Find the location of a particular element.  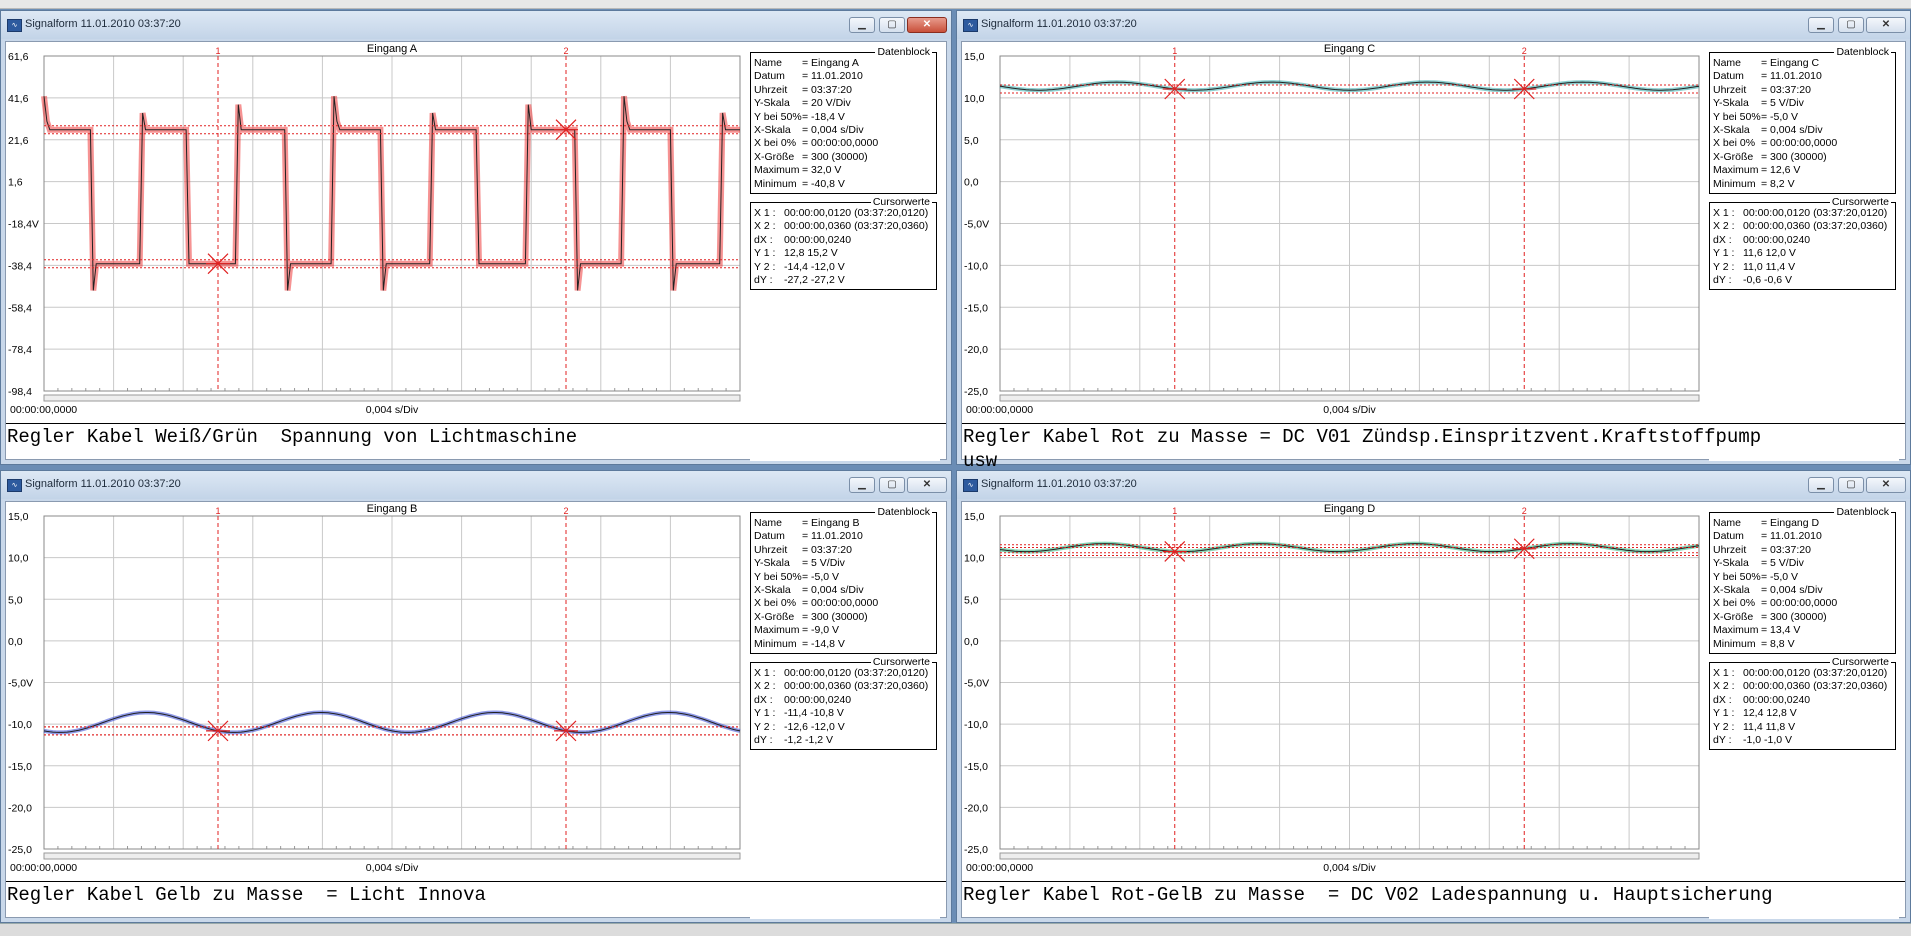

datenblock-row: Y bei 50%= -18,4 V is located at coordinates (843, 117).